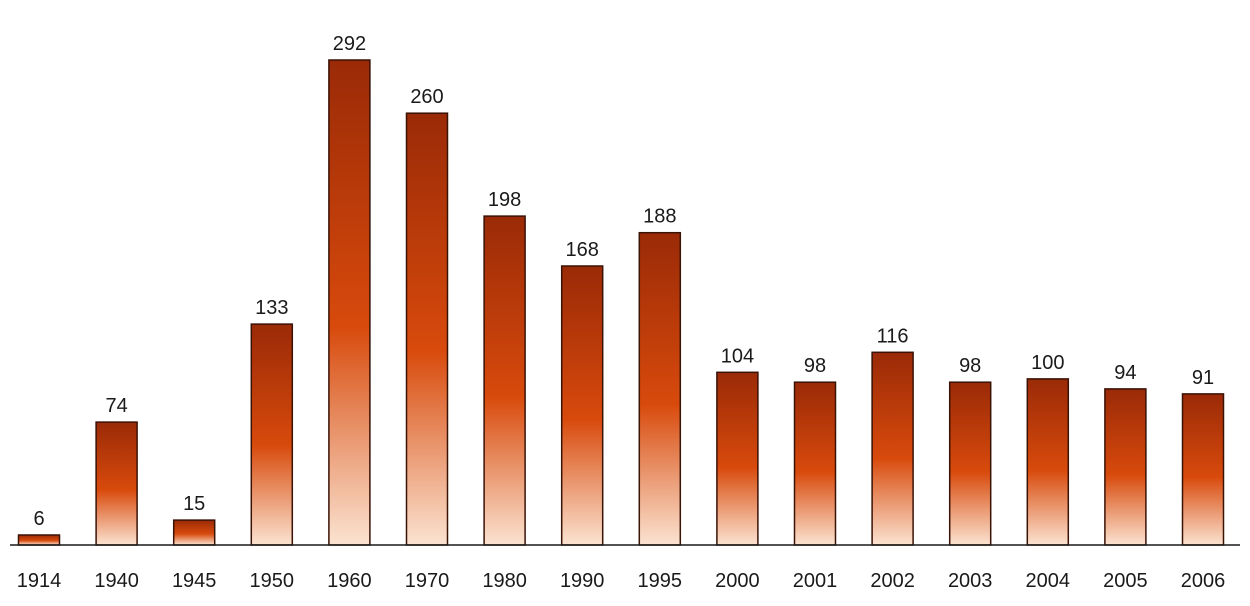 Image resolution: width=1250 pixels, height=606 pixels. I want to click on value-label-1940: 74, so click(116, 406).